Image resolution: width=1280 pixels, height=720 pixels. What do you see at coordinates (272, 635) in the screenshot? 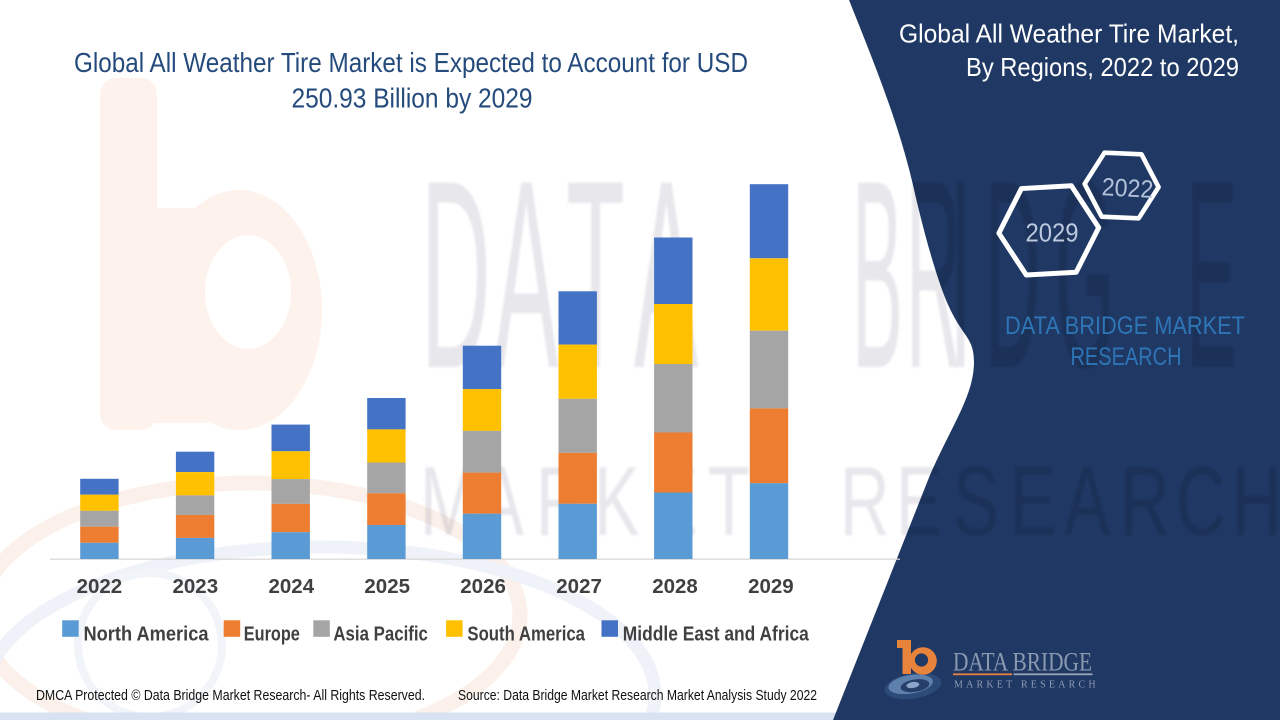
I see `svg-text: Europe` at bounding box center [272, 635].